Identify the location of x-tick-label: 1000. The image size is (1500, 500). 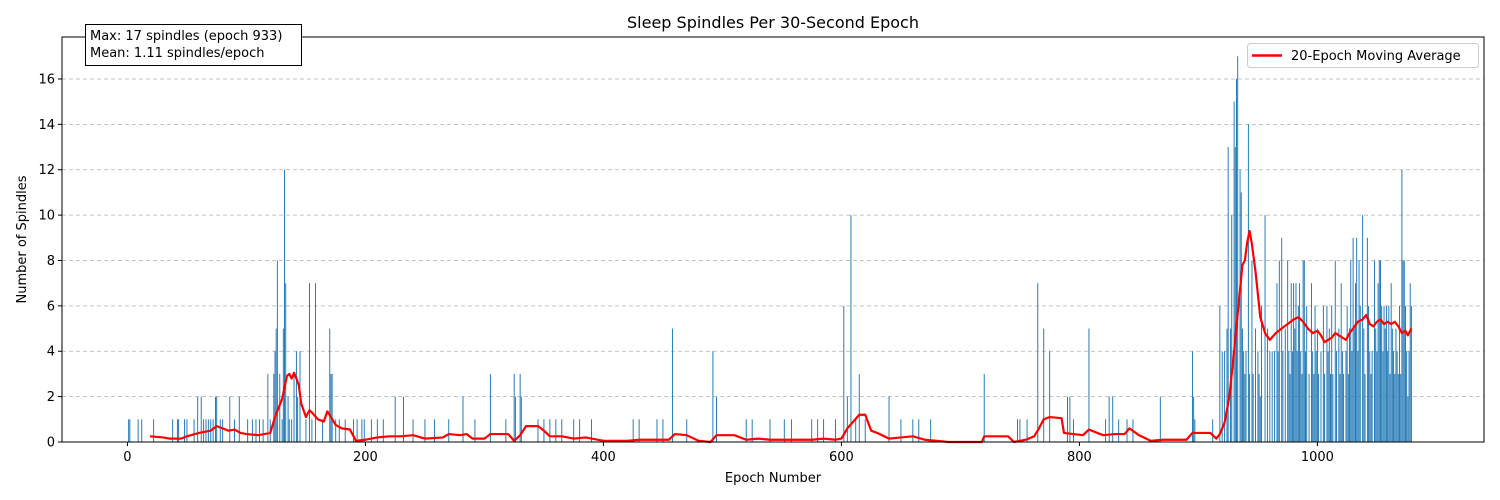
(1317, 457).